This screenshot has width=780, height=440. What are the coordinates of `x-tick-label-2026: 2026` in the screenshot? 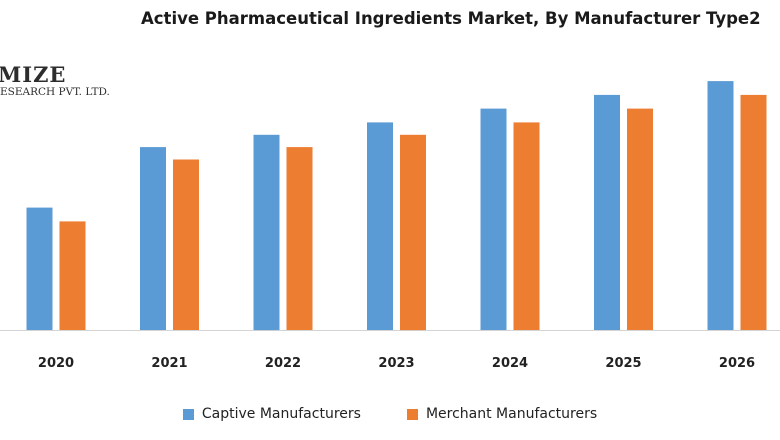 It's located at (737, 363).